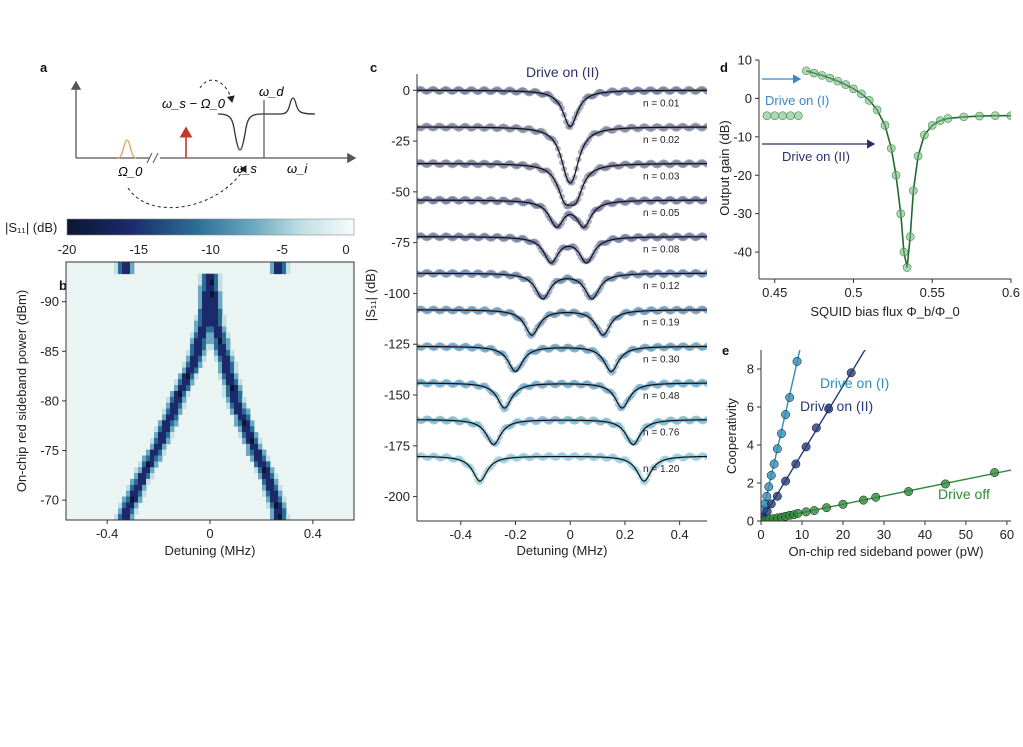 This screenshot has width=1023, height=747. I want to click on schematic-panel: ω_s − Ω_0 ω_d ω_s ω_i Ω_0, so click(213, 144).